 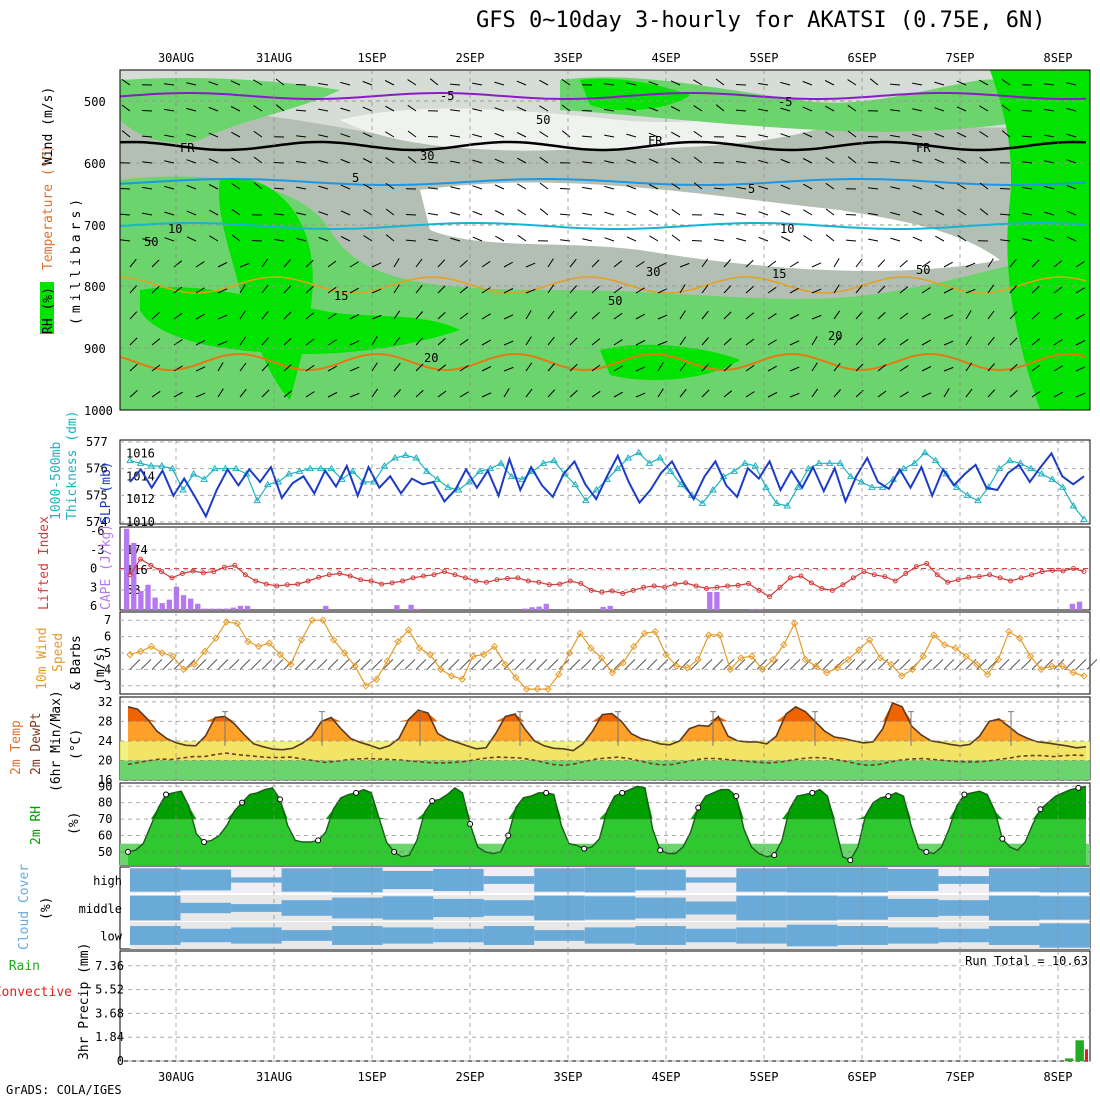 I want to click on wind-tick: 6, so click(x=107, y=637).